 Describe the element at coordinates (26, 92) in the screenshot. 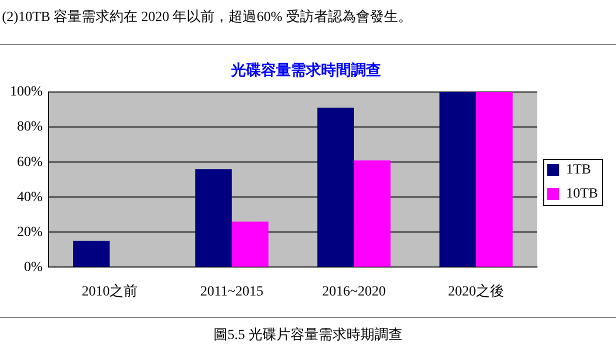

I see `y-tick-label: 100%` at that location.